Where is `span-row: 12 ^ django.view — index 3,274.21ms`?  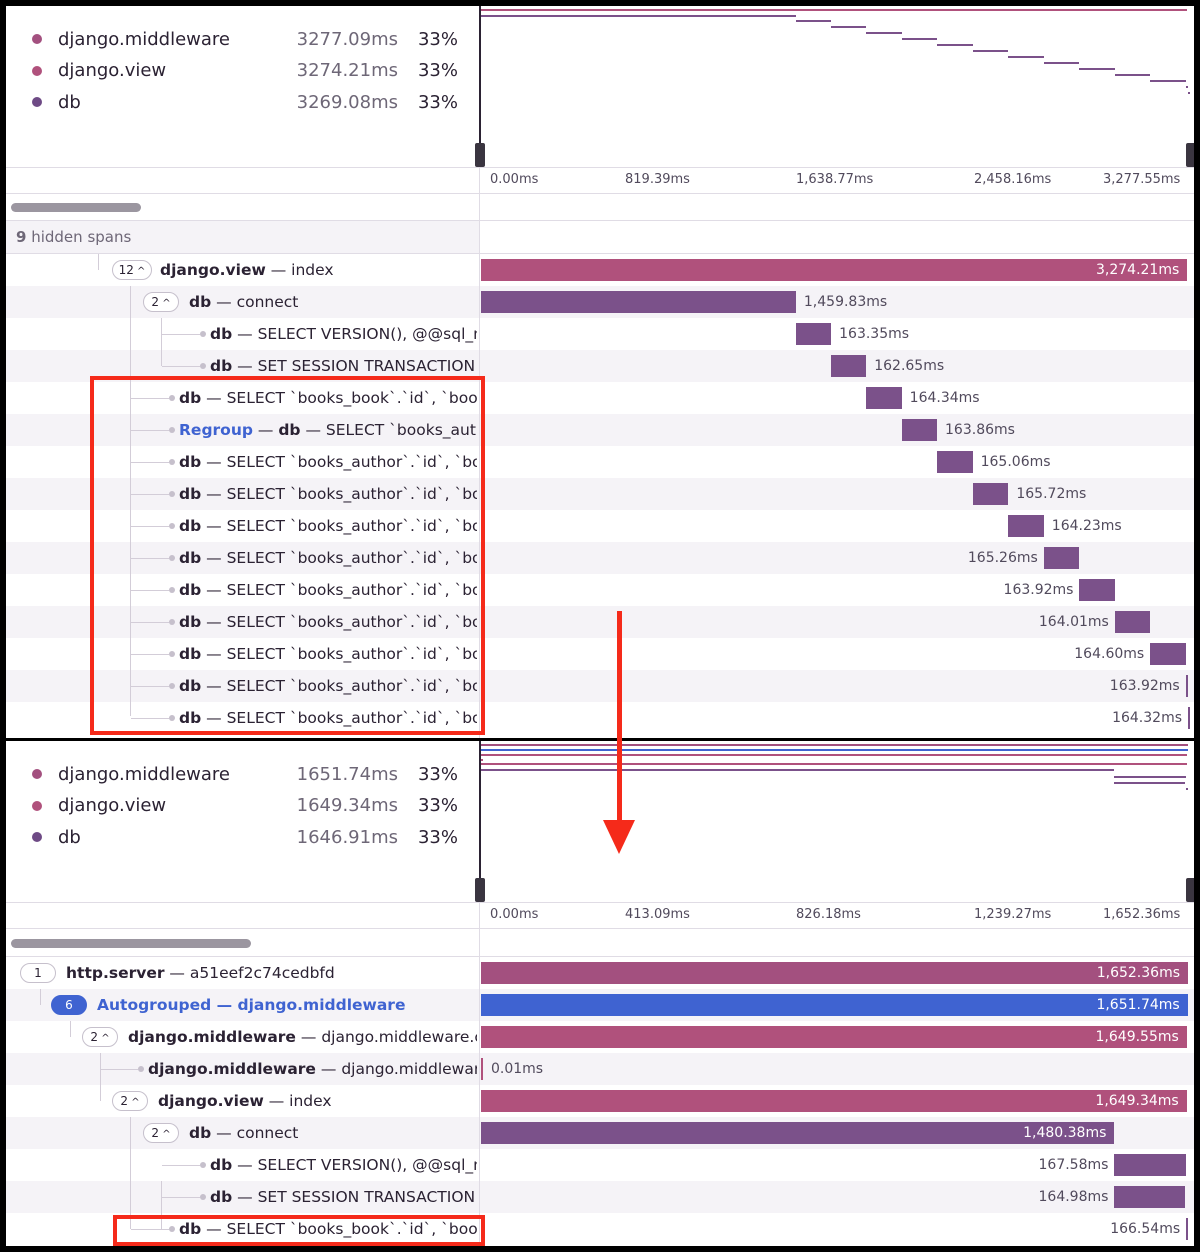
span-row: 12 ^ django.view — index 3,274.21ms is located at coordinates (600, 270).